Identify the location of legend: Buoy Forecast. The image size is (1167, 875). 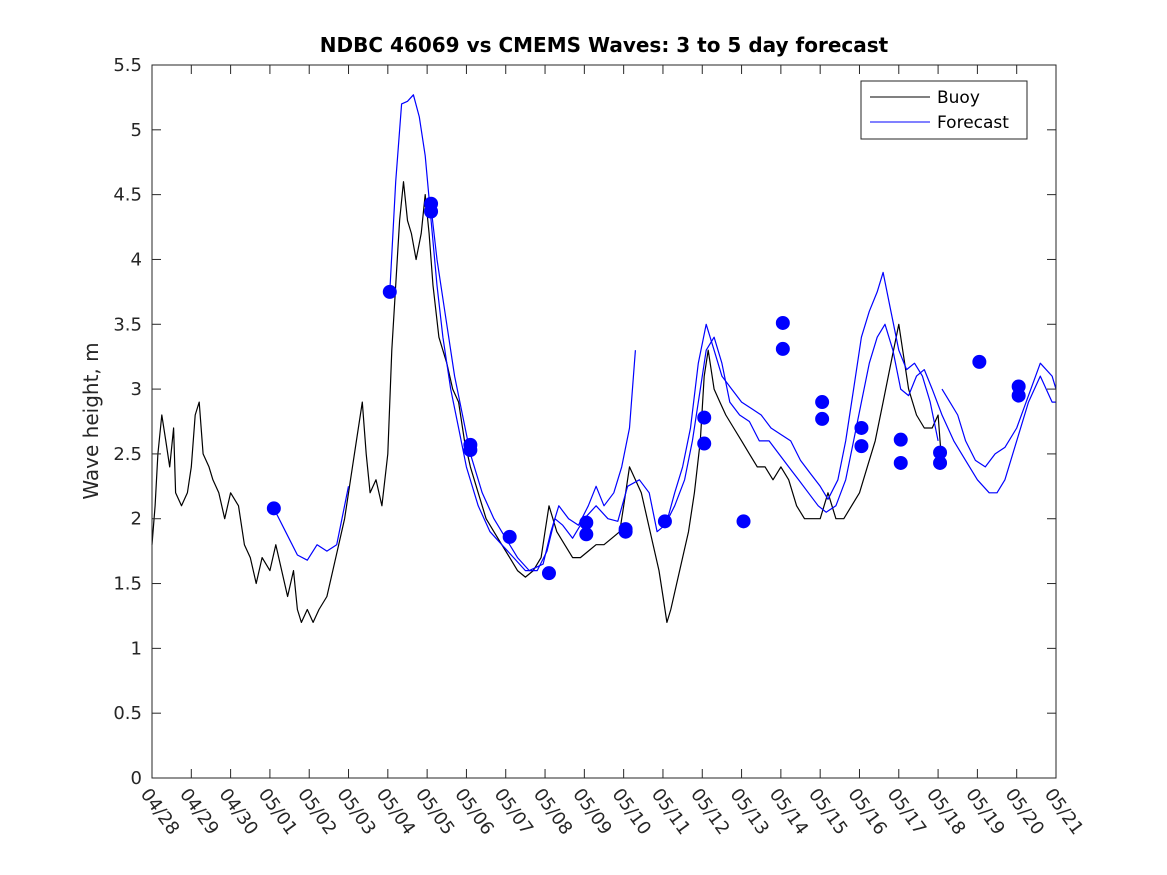
(944, 110).